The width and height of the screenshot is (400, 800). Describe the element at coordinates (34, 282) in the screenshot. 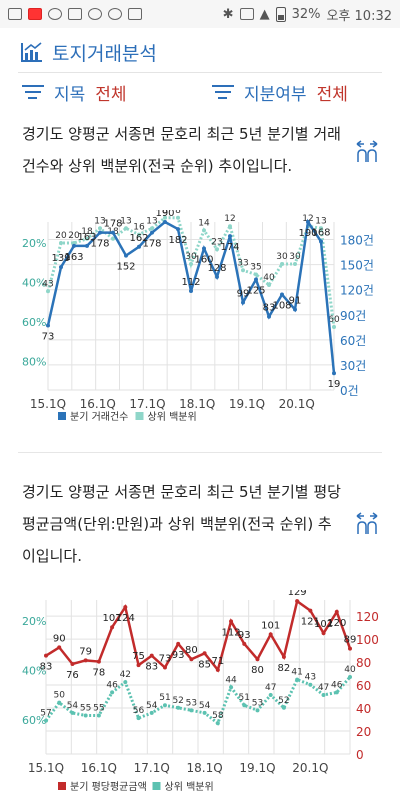

I see `left-axis-tick: 40%` at that location.